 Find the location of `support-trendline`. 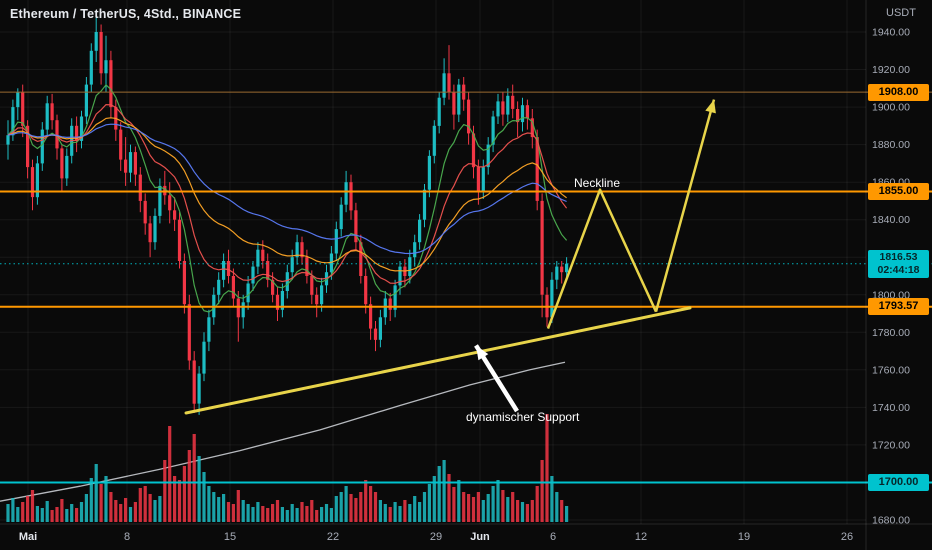

support-trendline is located at coordinates (438, 360).